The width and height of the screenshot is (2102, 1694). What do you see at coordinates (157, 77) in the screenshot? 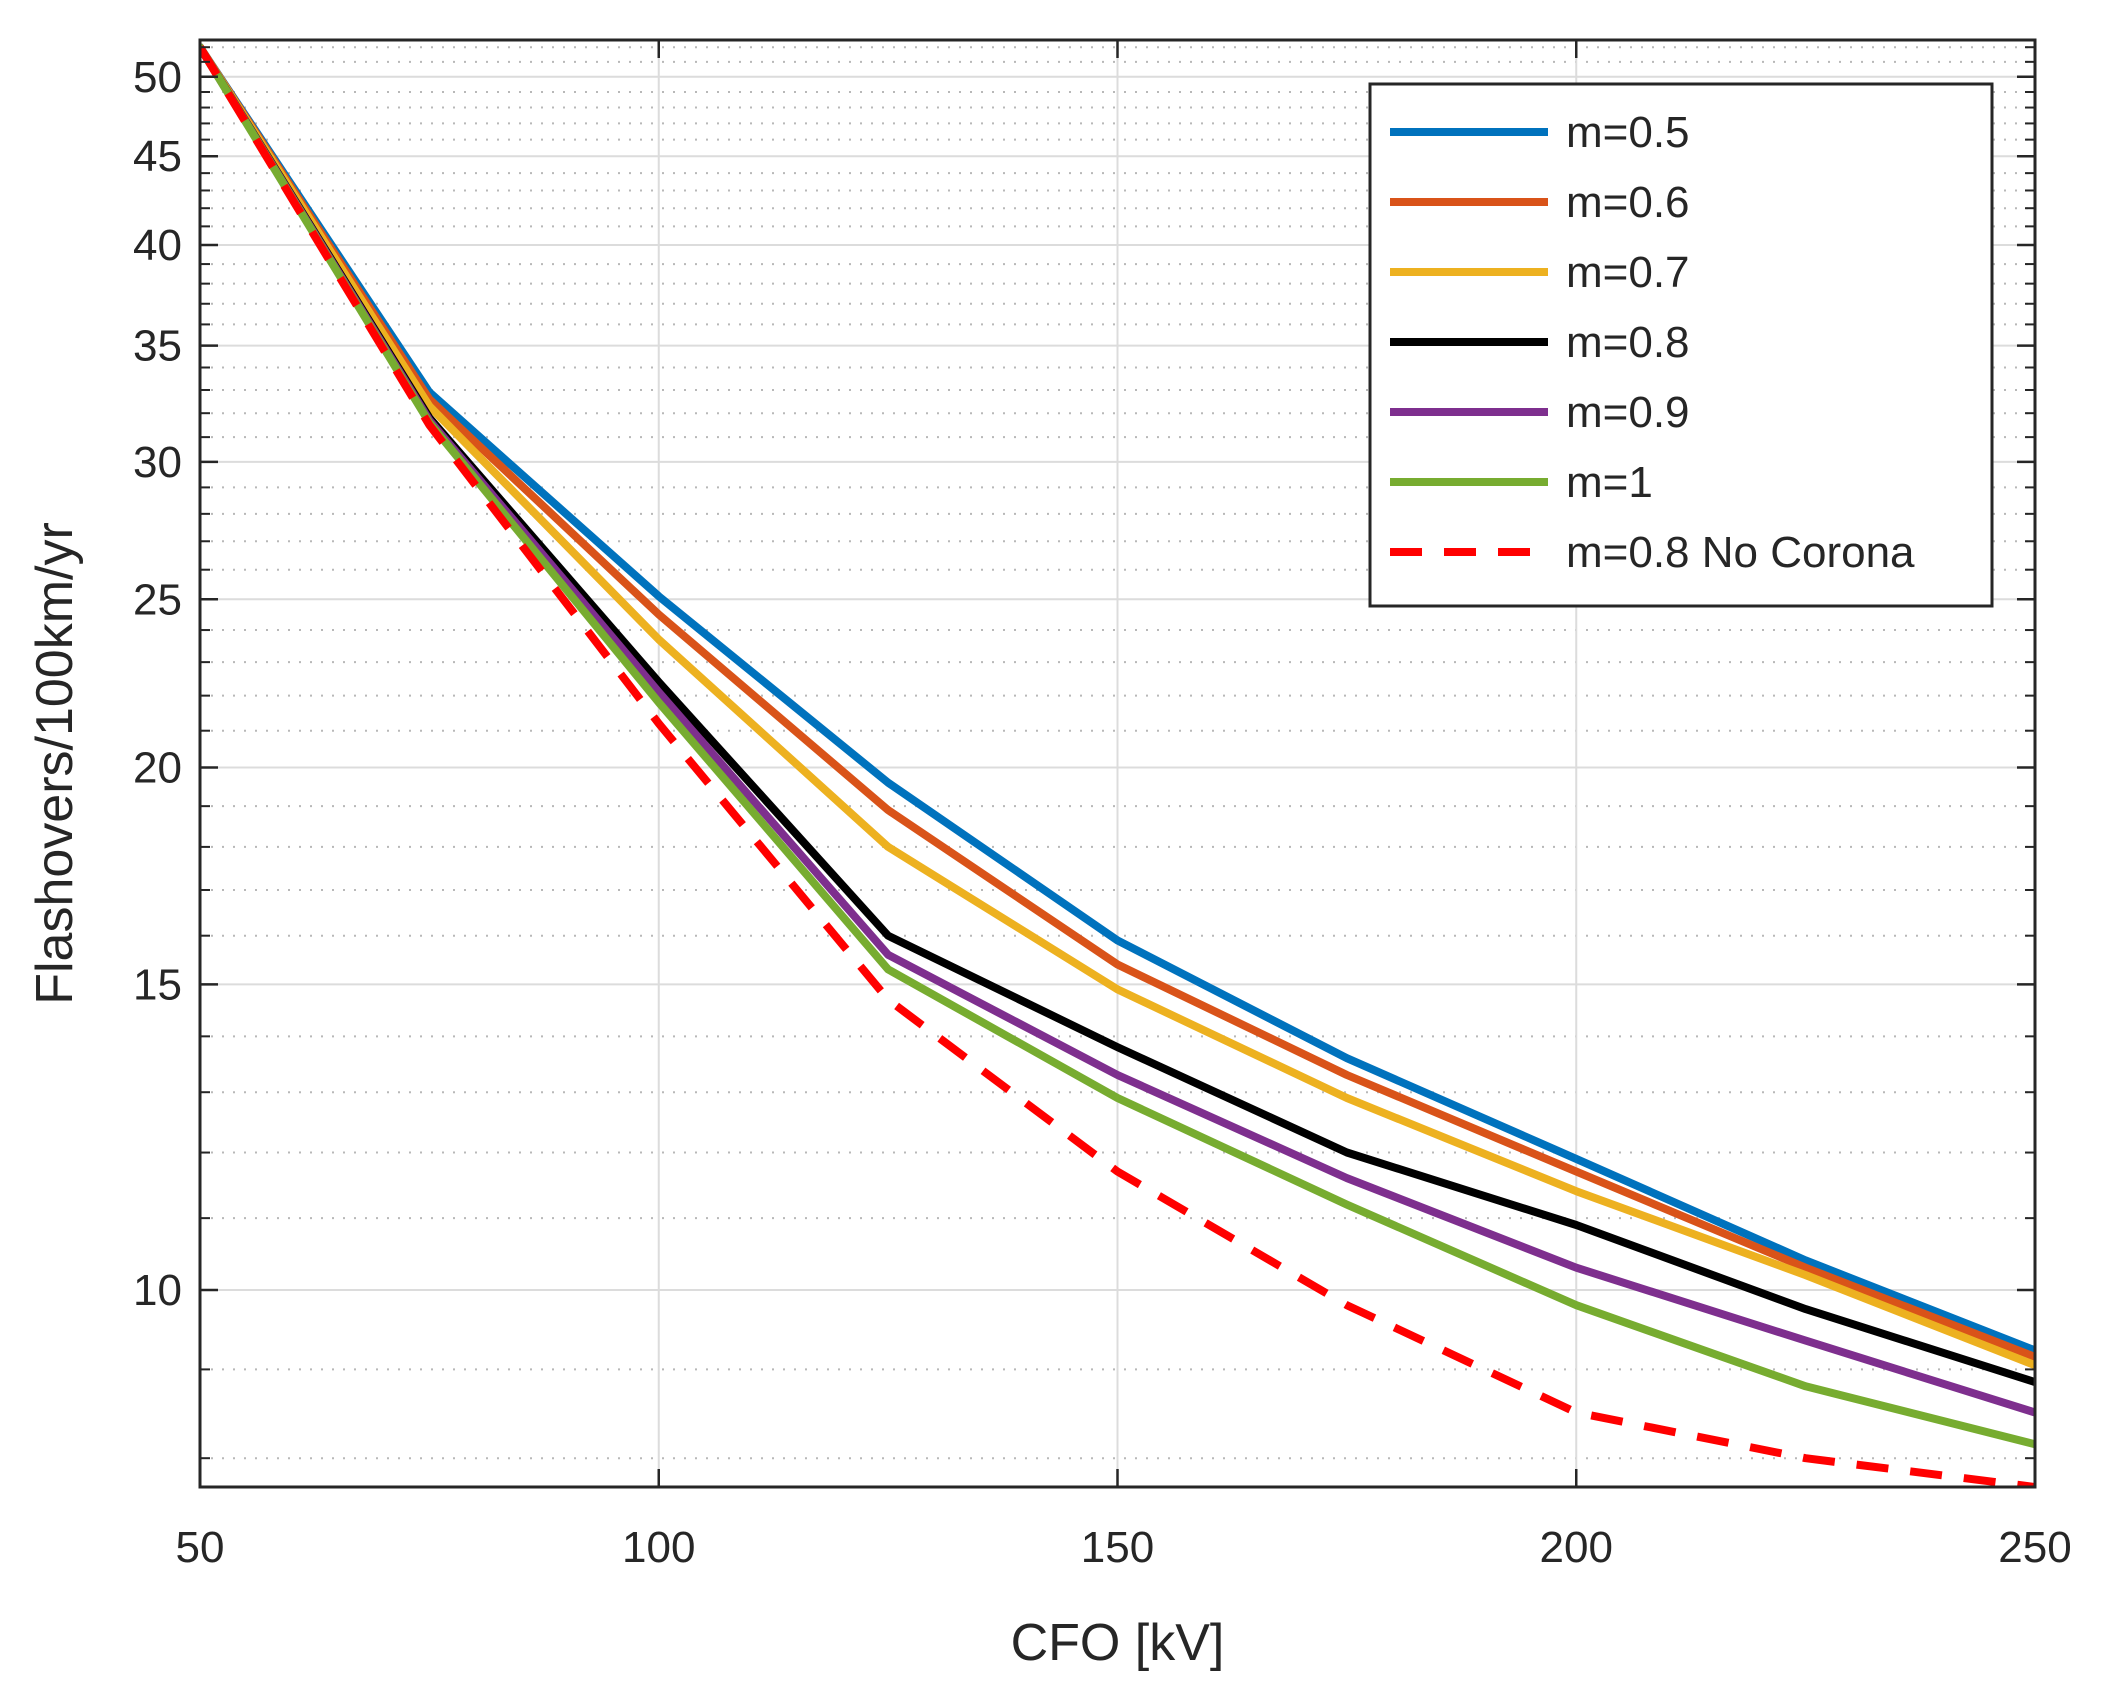
I see `y-tick-label: 50` at bounding box center [157, 77].